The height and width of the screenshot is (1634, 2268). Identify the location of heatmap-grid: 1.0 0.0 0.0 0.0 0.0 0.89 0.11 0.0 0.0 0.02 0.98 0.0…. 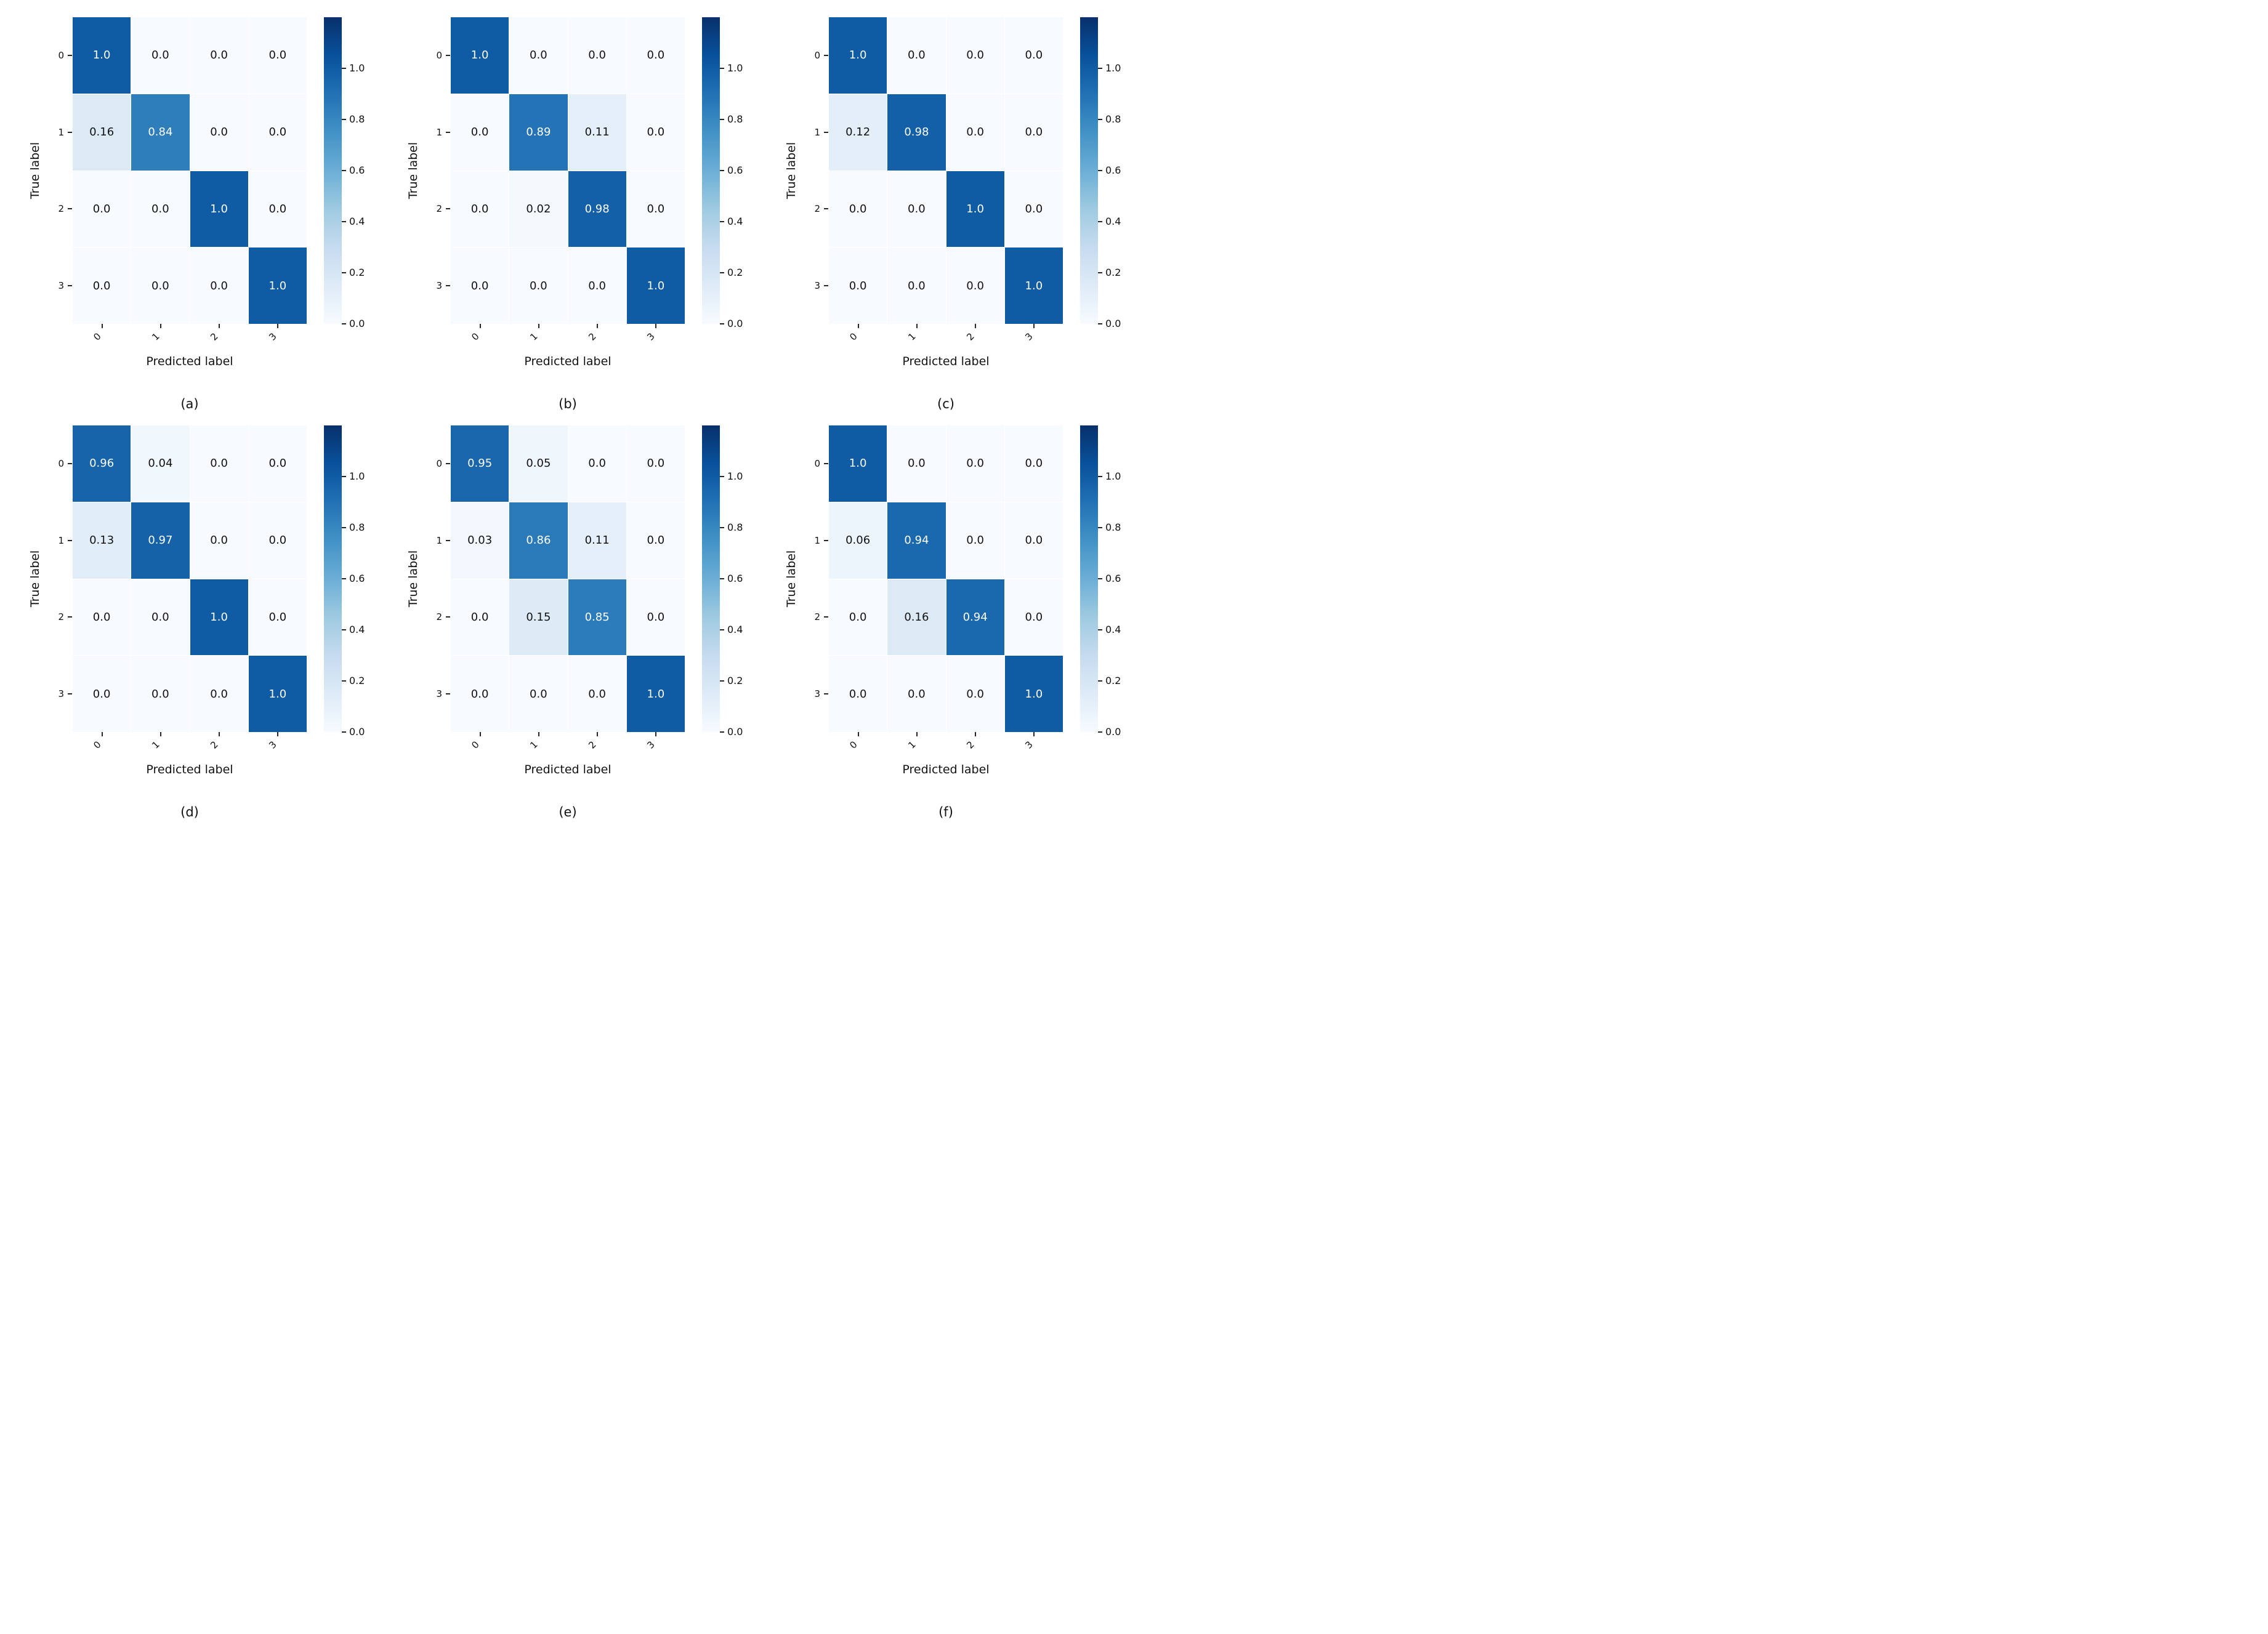
(568, 170).